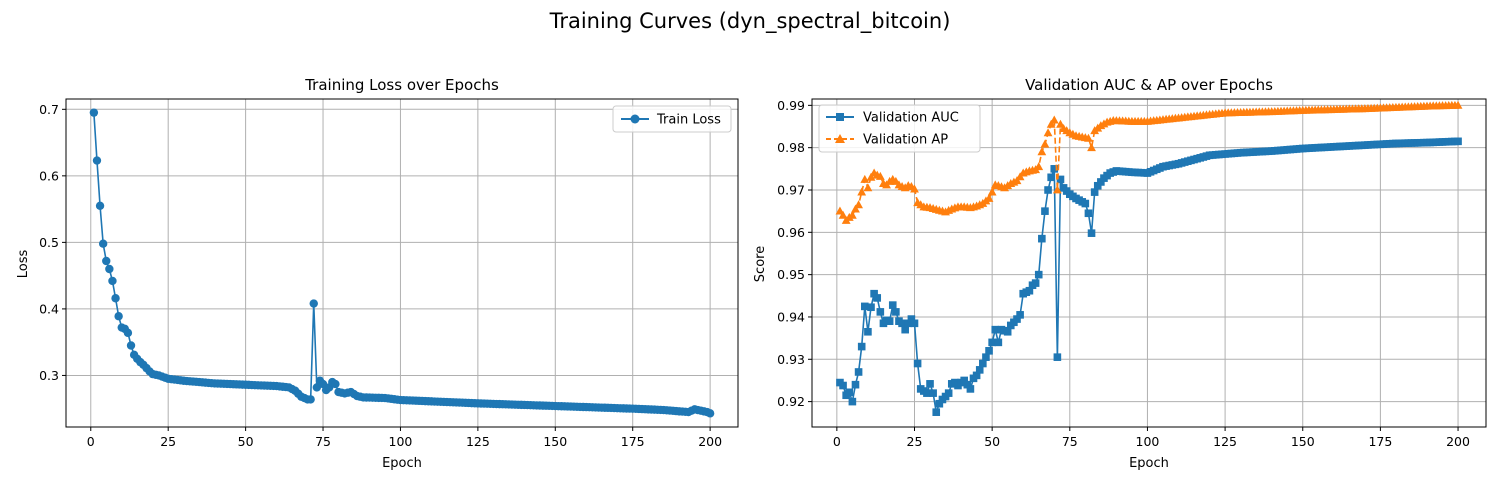  I want to click on legend: Validation AUC Validation AP, so click(899, 128).